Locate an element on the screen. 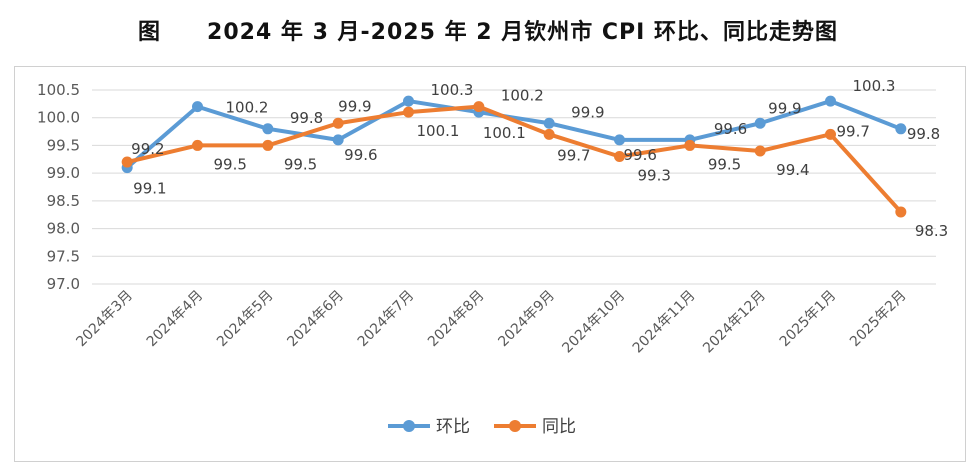 The height and width of the screenshot is (472, 976). x-tick-label: 2024年12月 is located at coordinates (734, 322).